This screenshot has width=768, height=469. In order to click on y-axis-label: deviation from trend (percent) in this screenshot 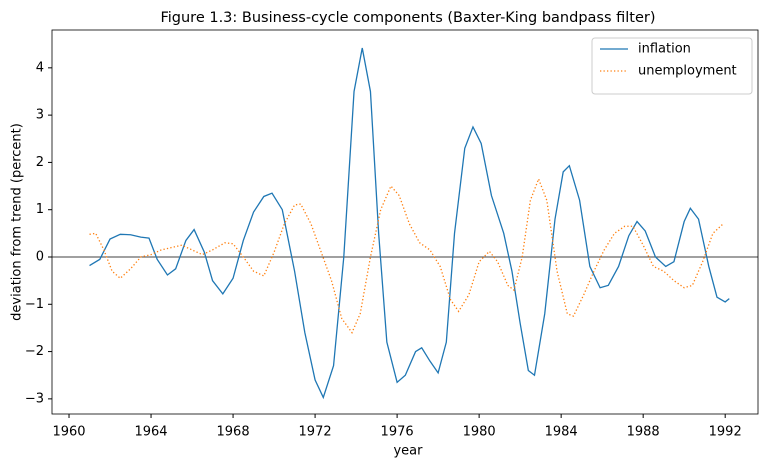, I will do `click(17, 222)`.